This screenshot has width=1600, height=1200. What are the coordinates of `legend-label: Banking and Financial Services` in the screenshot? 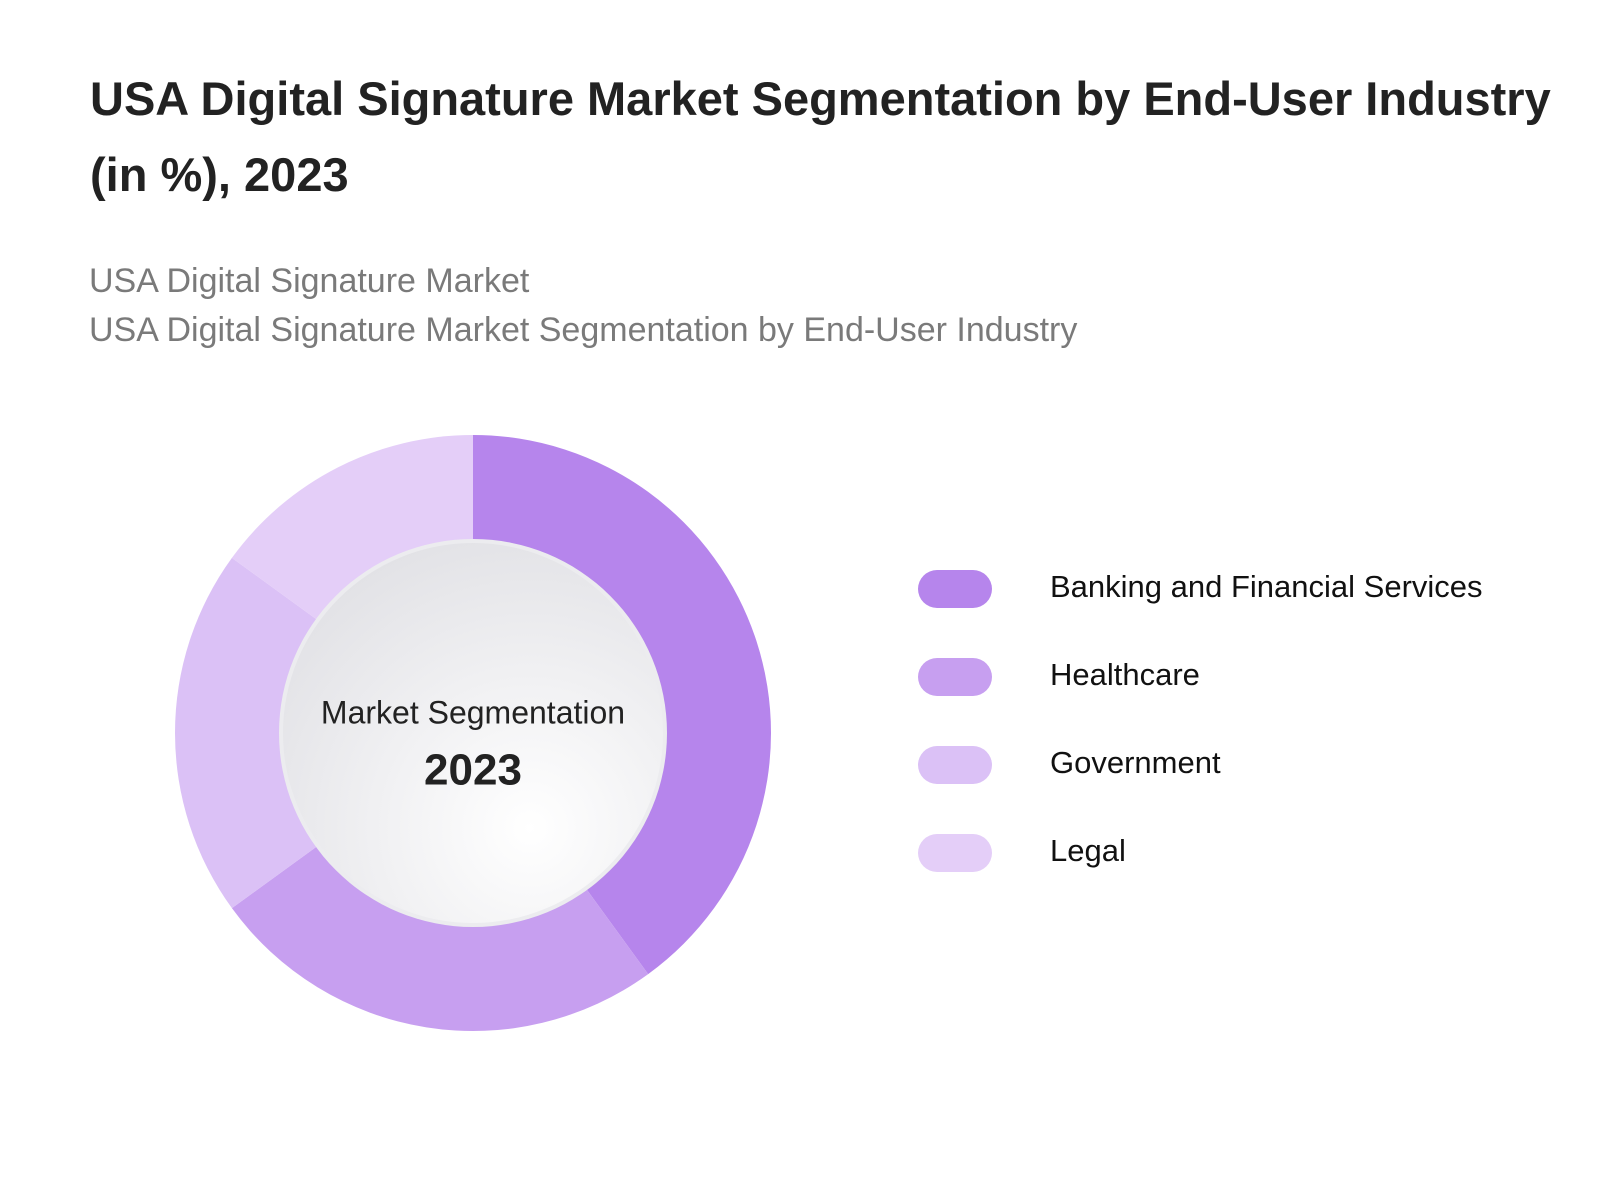 It's located at (1266, 586).